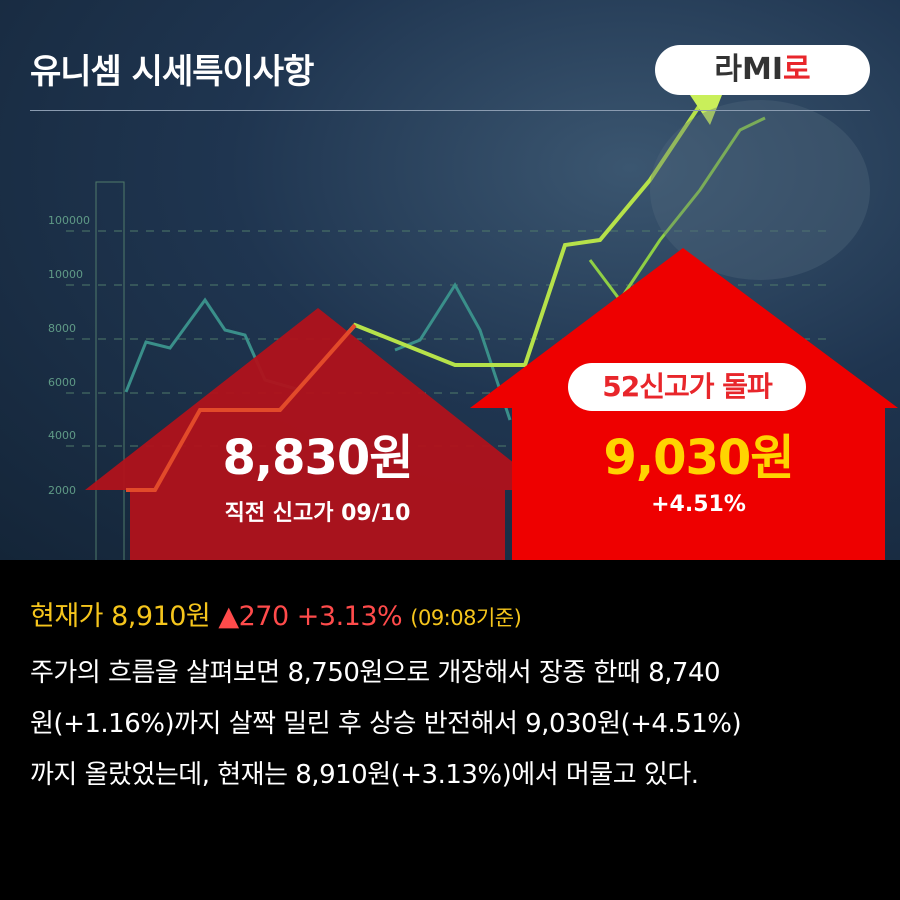 This screenshot has height=900, width=900. Describe the element at coordinates (264, 616) in the screenshot. I see `price-change: 270` at that location.